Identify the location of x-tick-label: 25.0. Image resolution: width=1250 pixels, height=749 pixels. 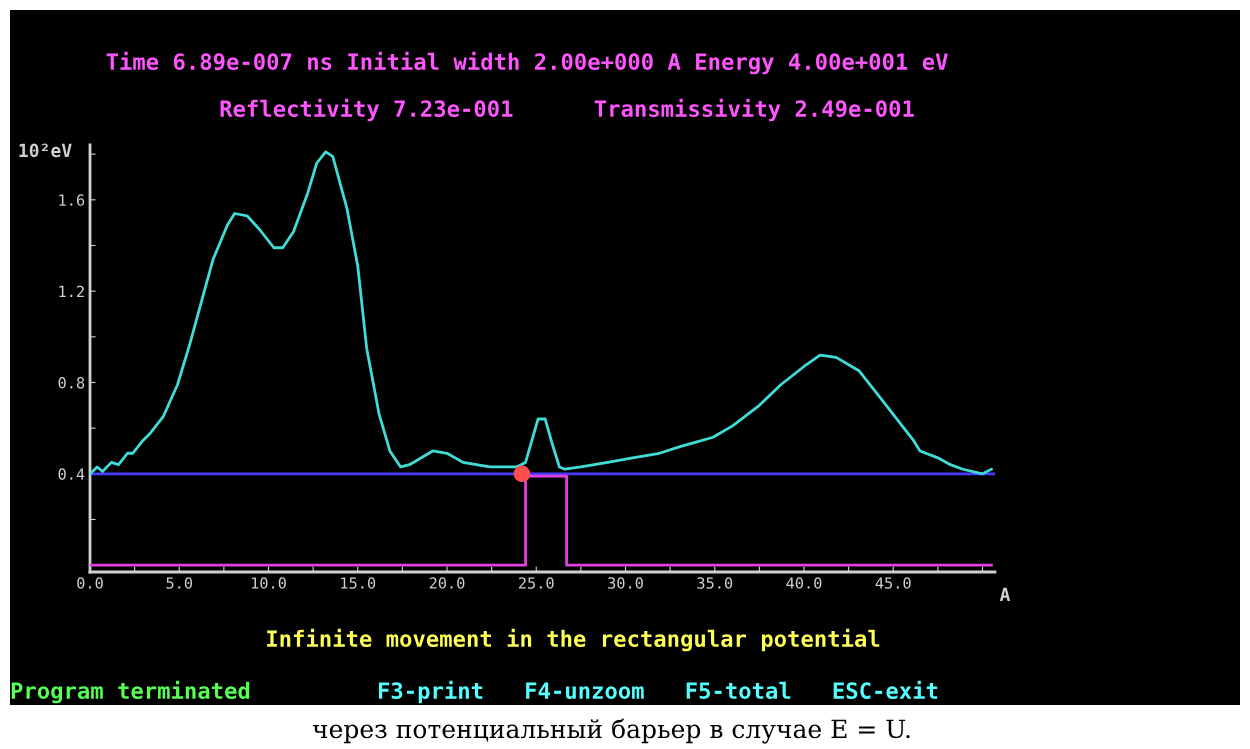
(536, 583).